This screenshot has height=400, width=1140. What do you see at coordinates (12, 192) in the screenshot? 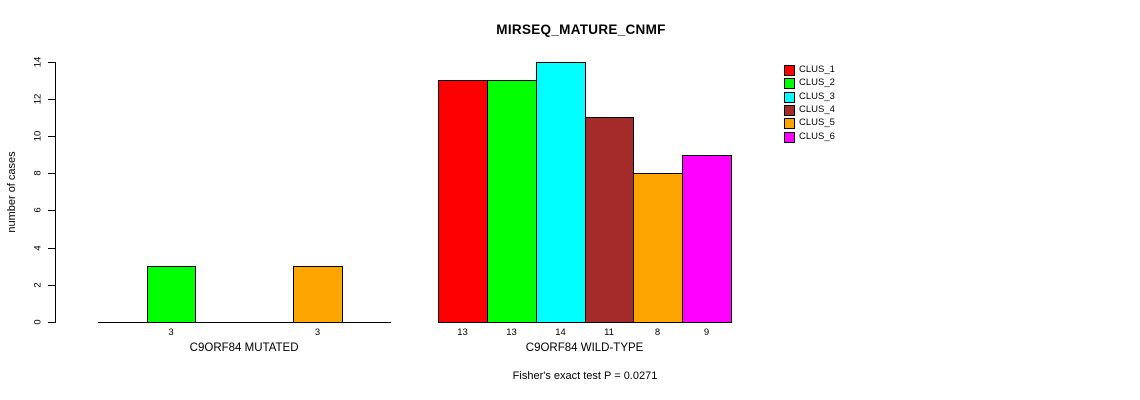
I see `y-axis-label: number of cases` at bounding box center [12, 192].